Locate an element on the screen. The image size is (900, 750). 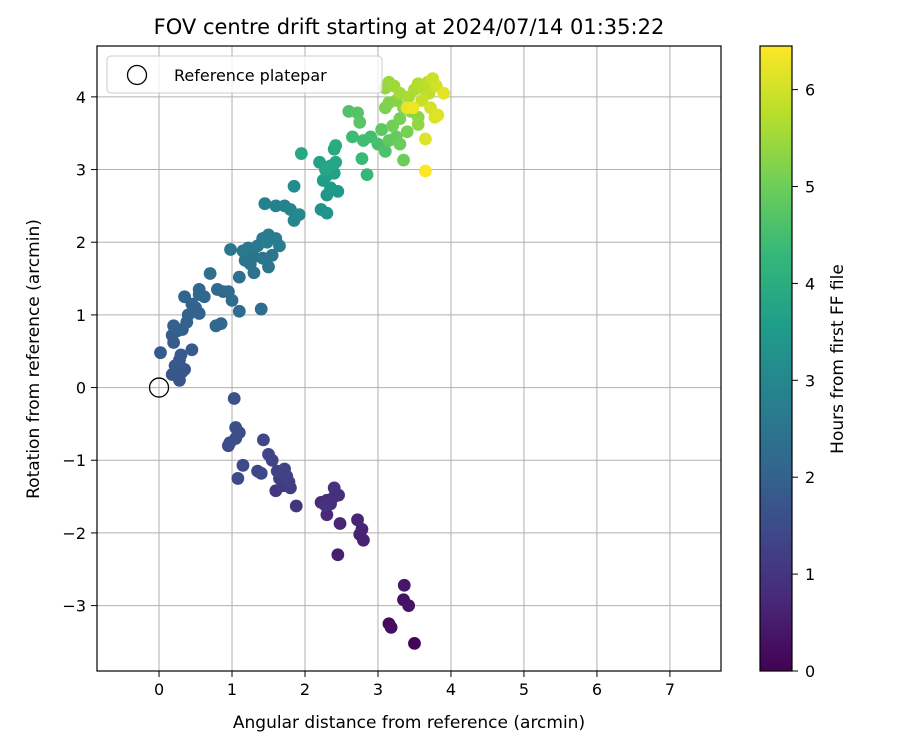
y-axis-ticks: −3 −2 −1 0 1 2 3 4 is located at coordinates (79, 352).